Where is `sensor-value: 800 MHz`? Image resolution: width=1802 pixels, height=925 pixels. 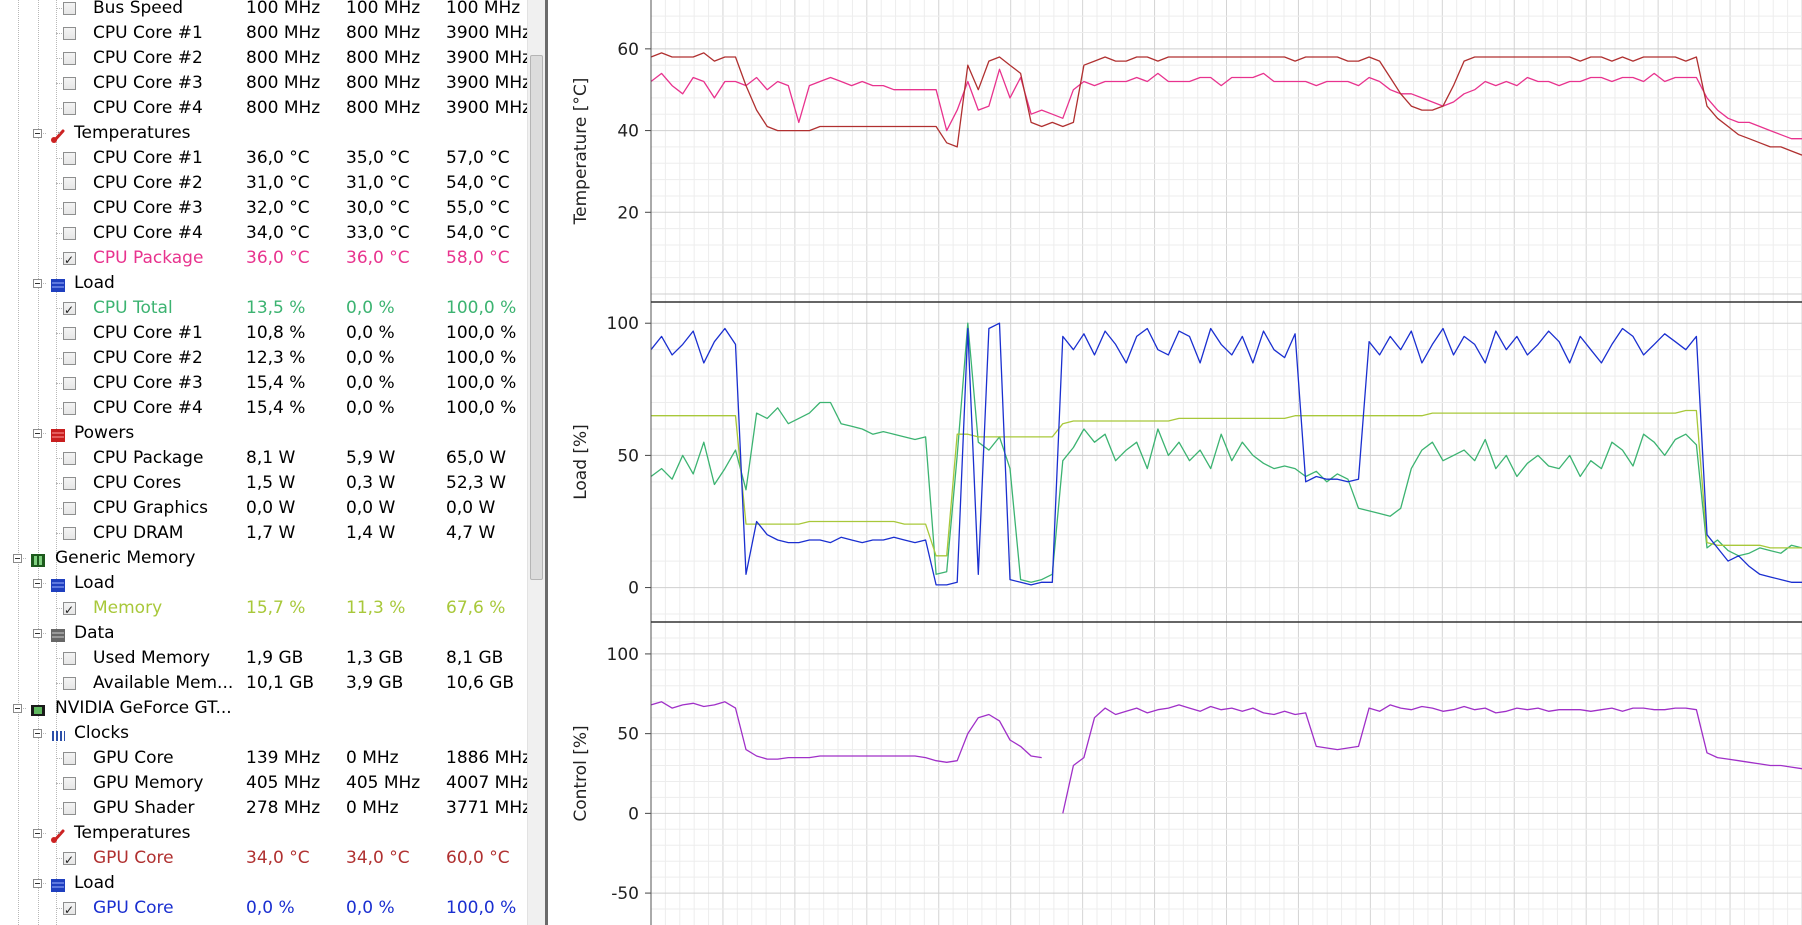
sensor-value: 800 MHz is located at coordinates (283, 83).